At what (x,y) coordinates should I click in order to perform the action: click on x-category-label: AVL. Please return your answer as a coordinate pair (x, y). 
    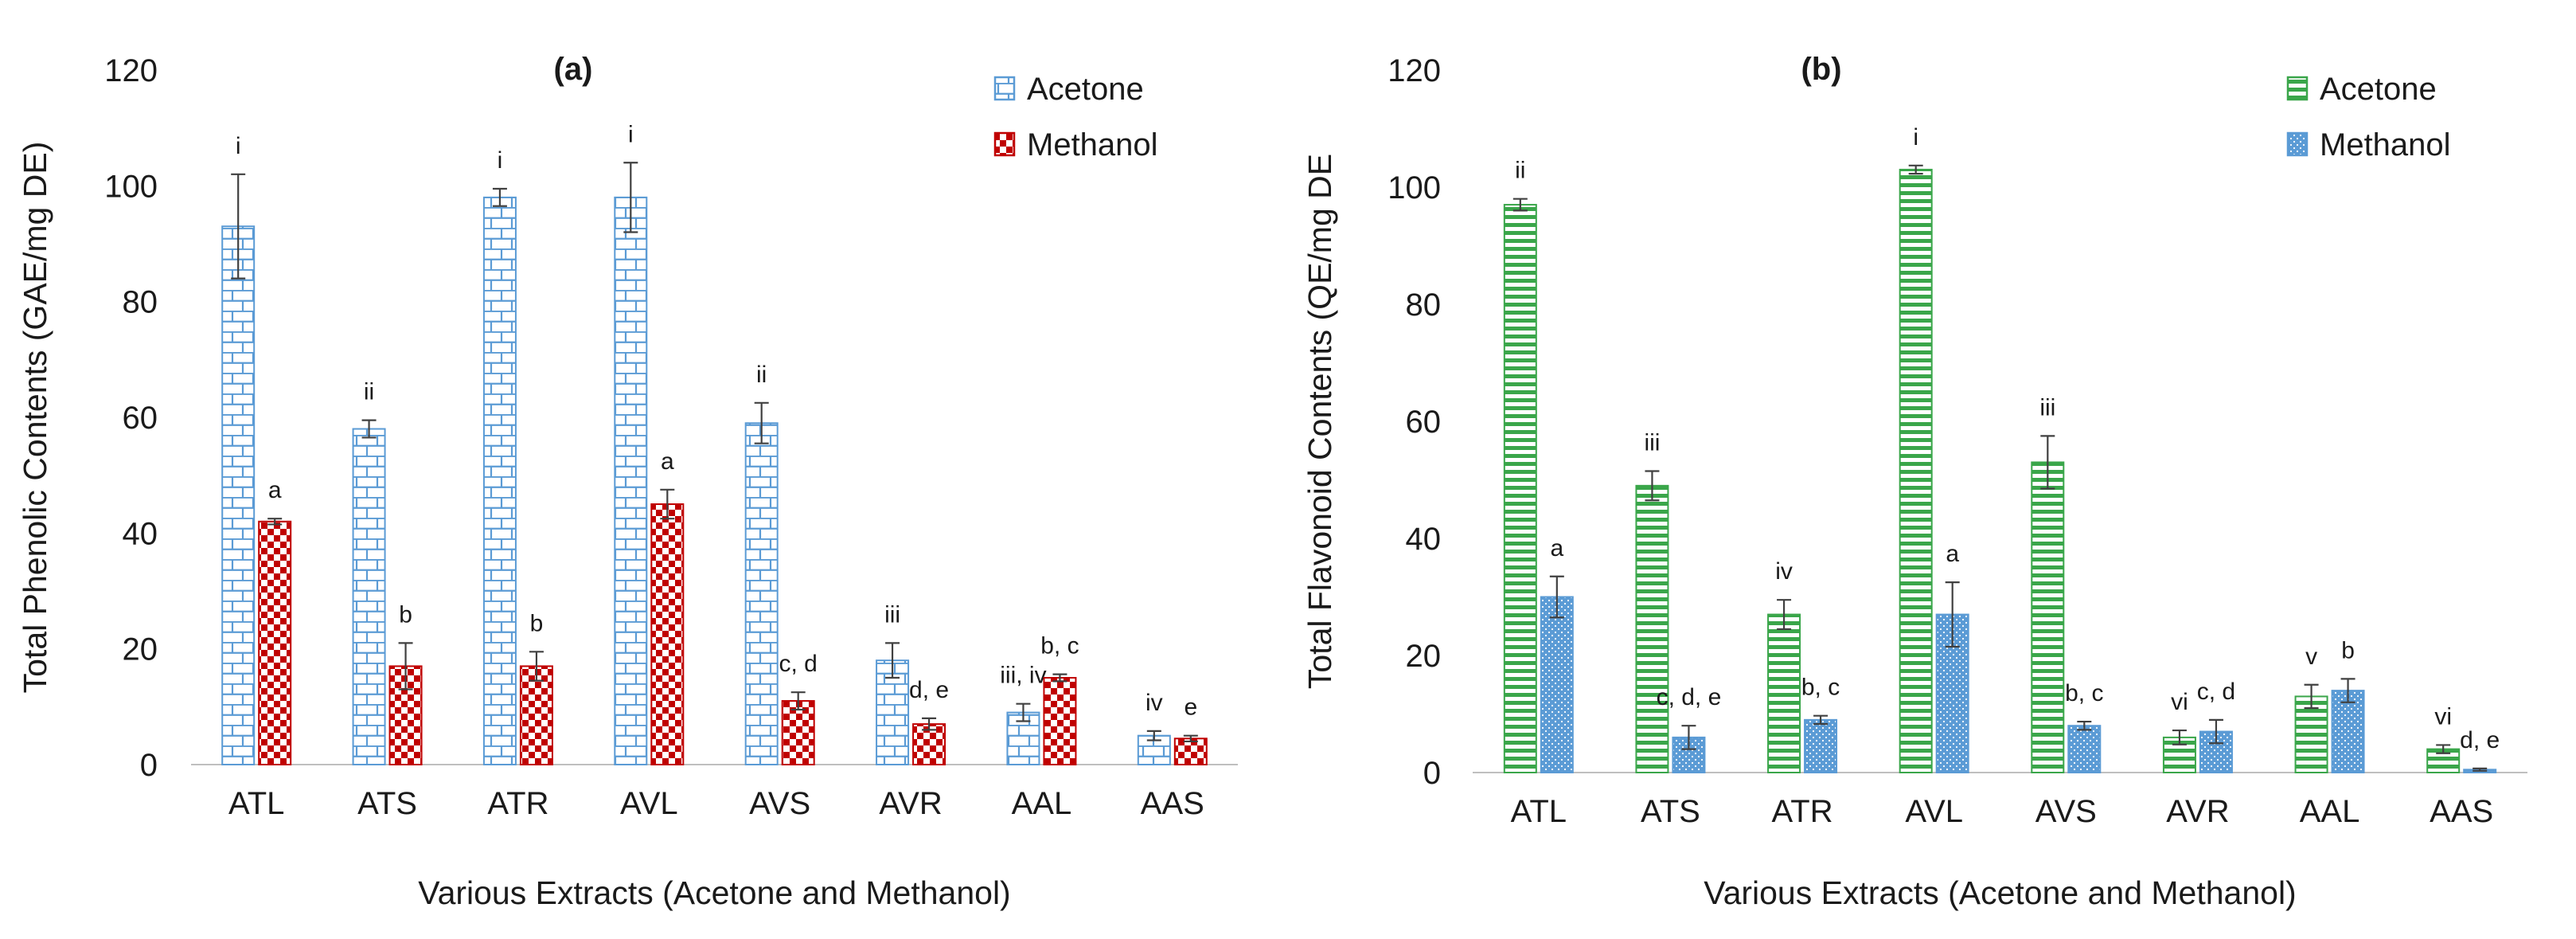
    Looking at the image, I should click on (1934, 811).